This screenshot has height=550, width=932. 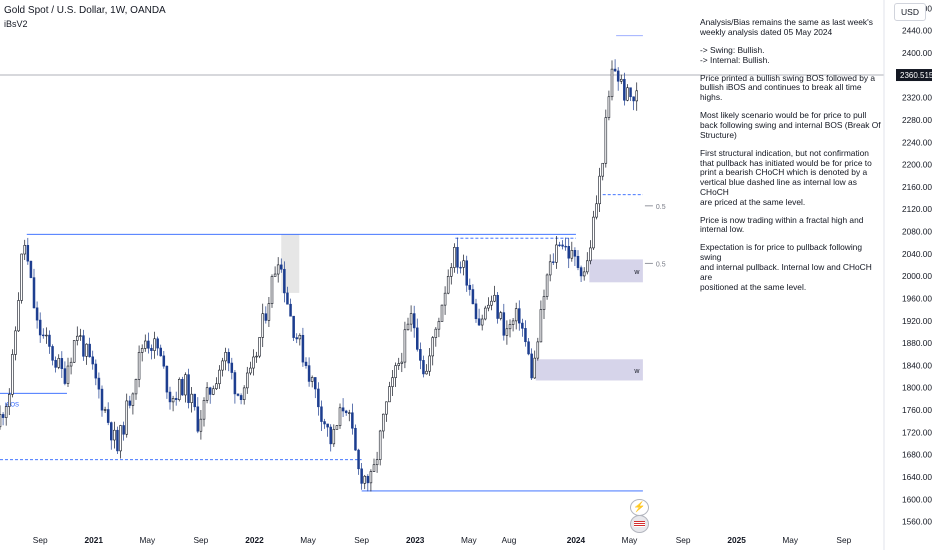 I want to click on price-tick-label: 1560.000, so click(x=917, y=522).